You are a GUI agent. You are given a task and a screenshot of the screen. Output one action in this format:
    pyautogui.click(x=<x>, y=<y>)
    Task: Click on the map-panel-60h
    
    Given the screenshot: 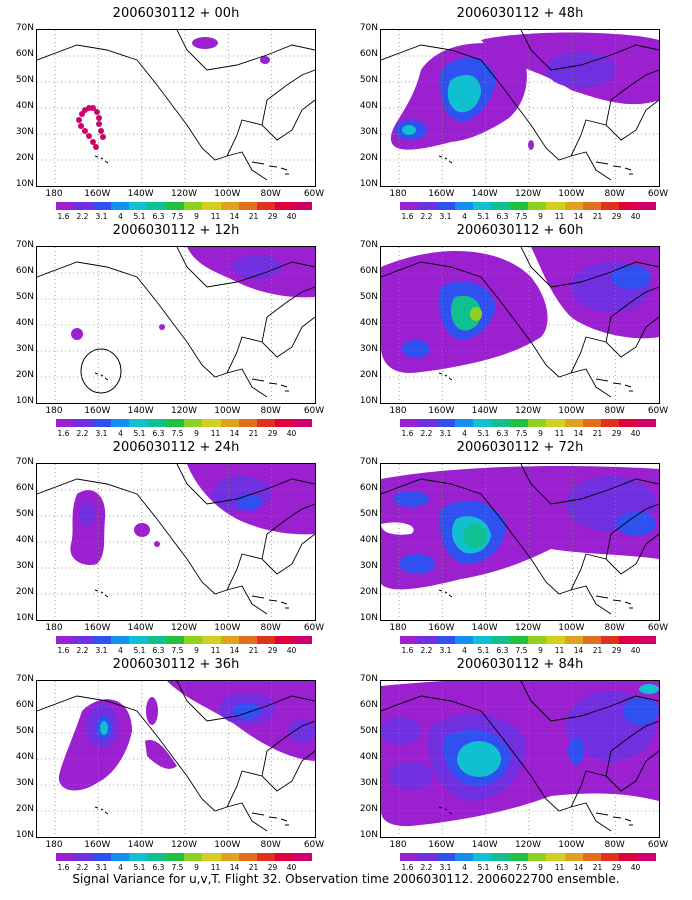 What is the action you would take?
    pyautogui.click(x=520, y=325)
    